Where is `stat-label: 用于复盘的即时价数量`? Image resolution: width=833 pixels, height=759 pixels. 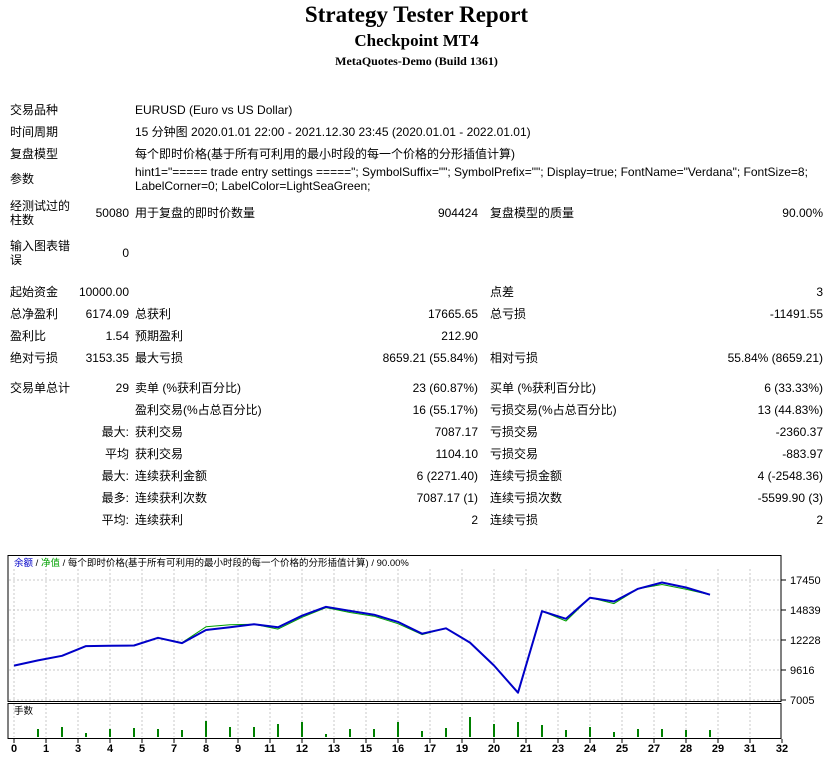 stat-label: 用于复盘的即时价数量 is located at coordinates (195, 213).